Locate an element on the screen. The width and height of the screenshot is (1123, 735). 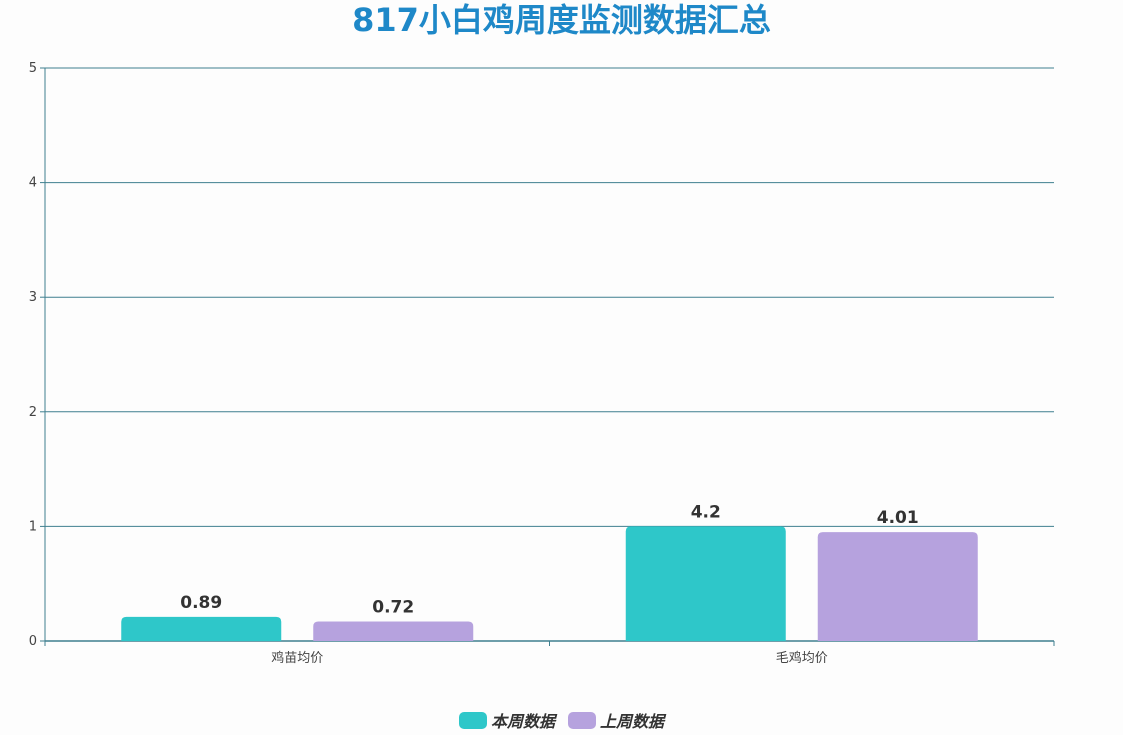
x-category-label: 鸡苗均价 is located at coordinates (297, 658).